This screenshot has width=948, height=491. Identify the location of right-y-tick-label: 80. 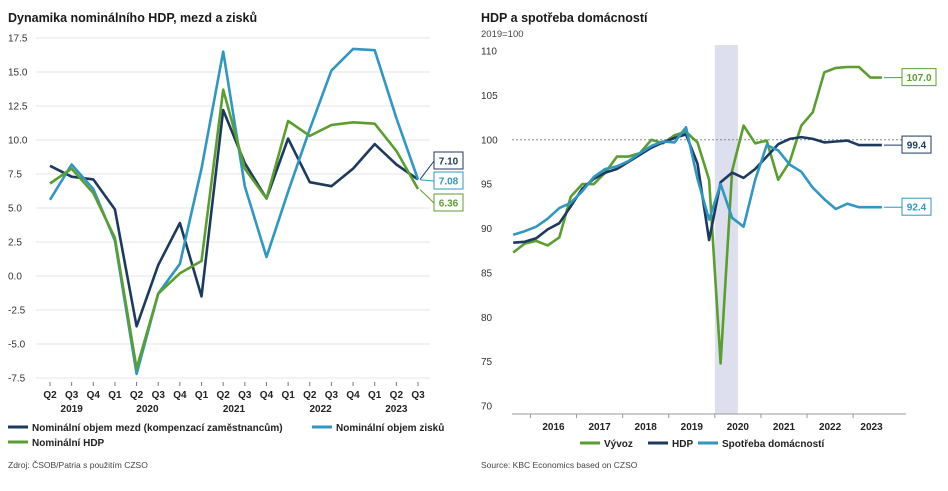
(487, 318).